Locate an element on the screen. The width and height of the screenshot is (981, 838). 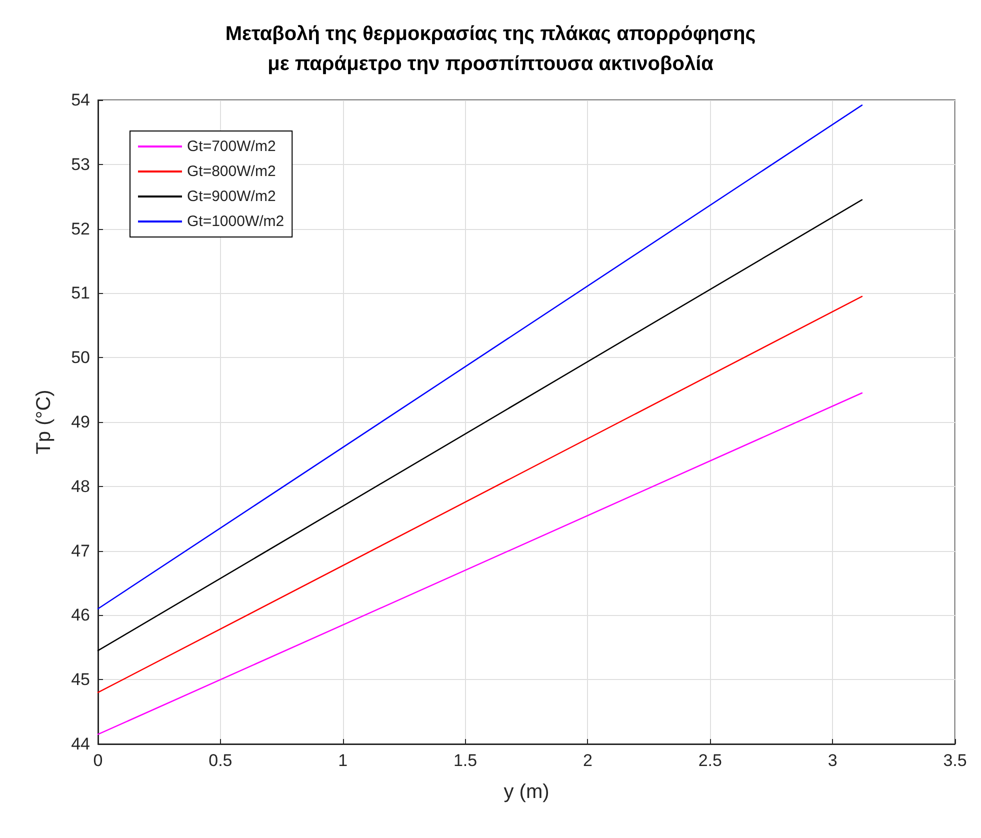
x-tick-label: 3.5 is located at coordinates (955, 760).